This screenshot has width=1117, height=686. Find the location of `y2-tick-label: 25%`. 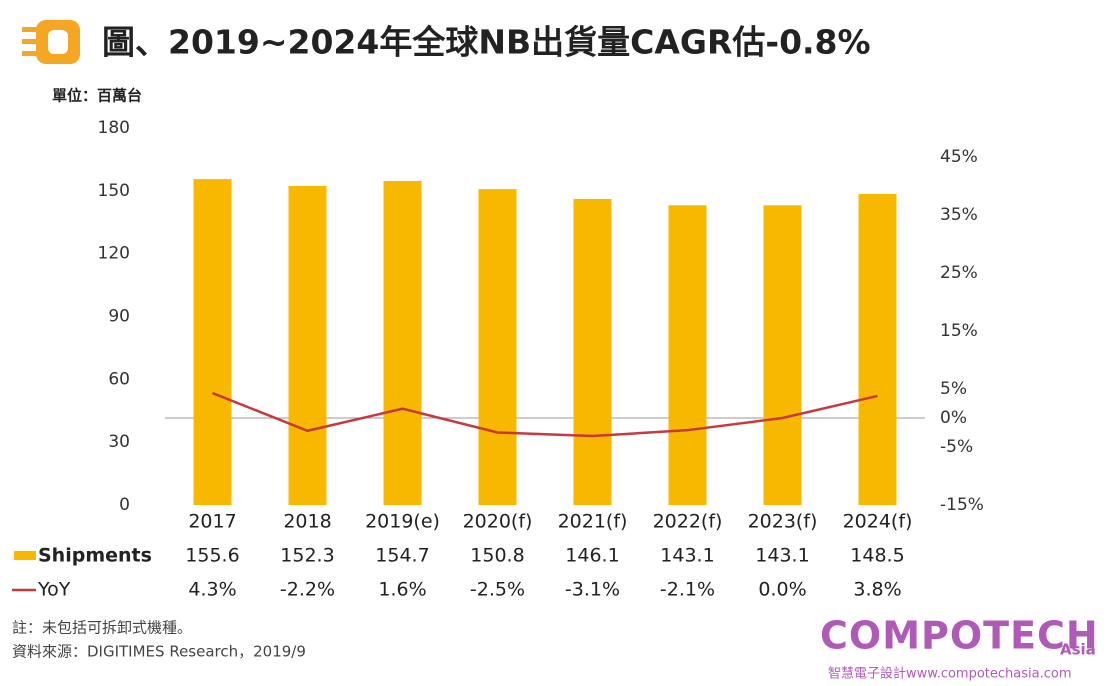

y2-tick-label: 25% is located at coordinates (959, 273).